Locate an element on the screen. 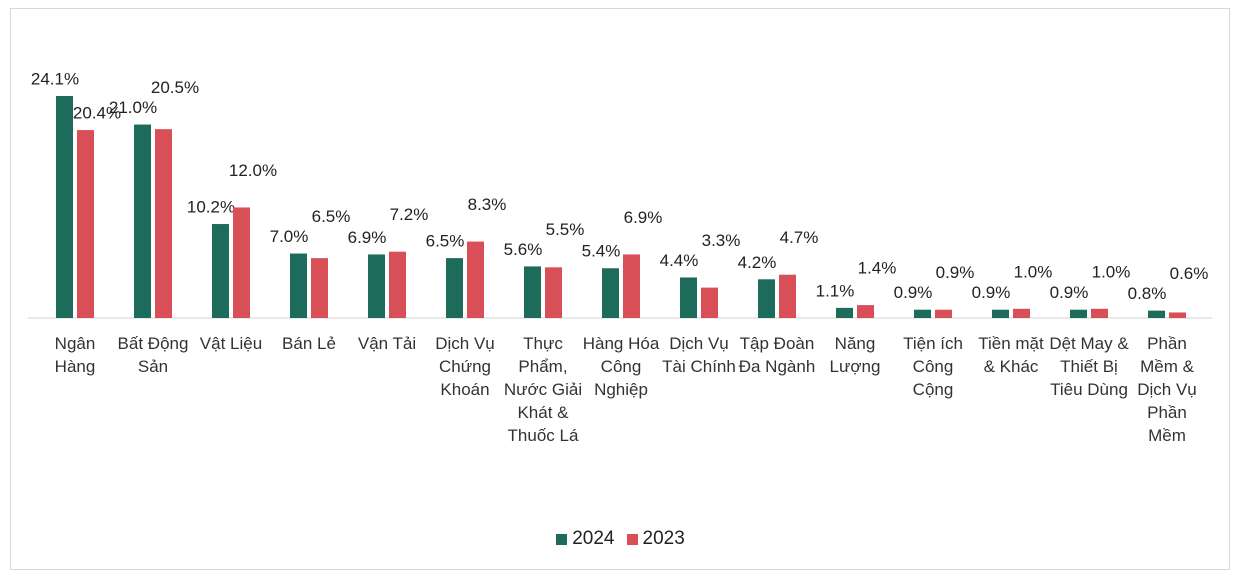 The height and width of the screenshot is (579, 1241). x-tick-label: Năng Lượng is located at coordinates (855, 355).